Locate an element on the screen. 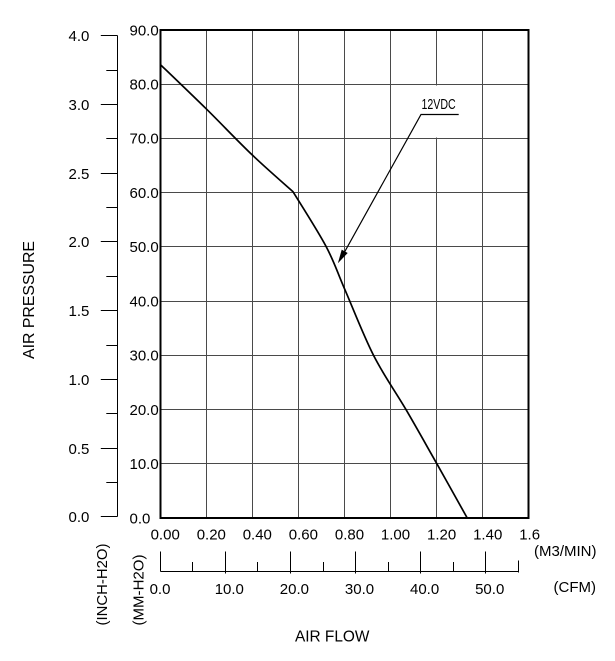 This screenshot has width=615, height=661. svg-text: 80.0 is located at coordinates (144, 85).